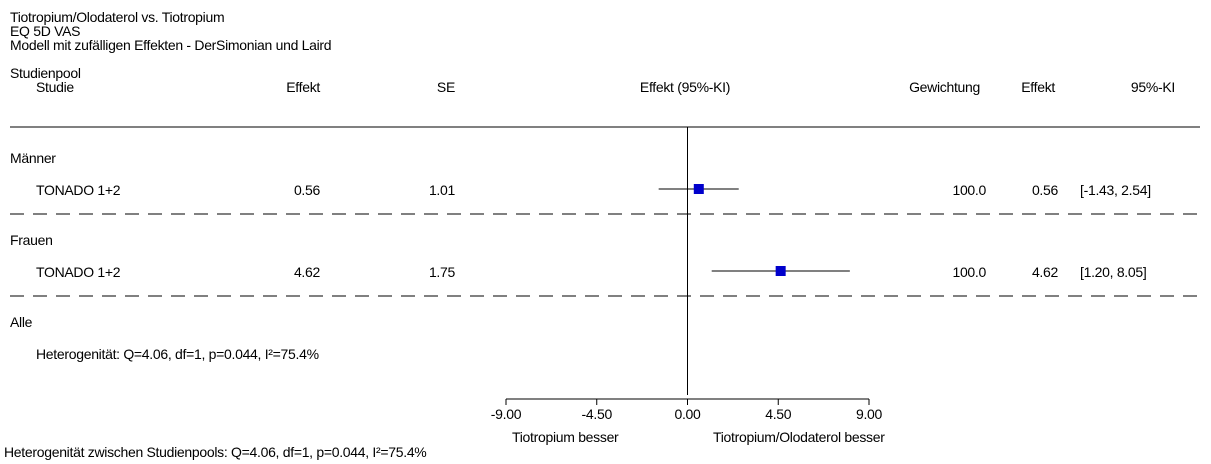  Describe the element at coordinates (441, 272) in the screenshot. I see `study-se: 1.75` at that location.